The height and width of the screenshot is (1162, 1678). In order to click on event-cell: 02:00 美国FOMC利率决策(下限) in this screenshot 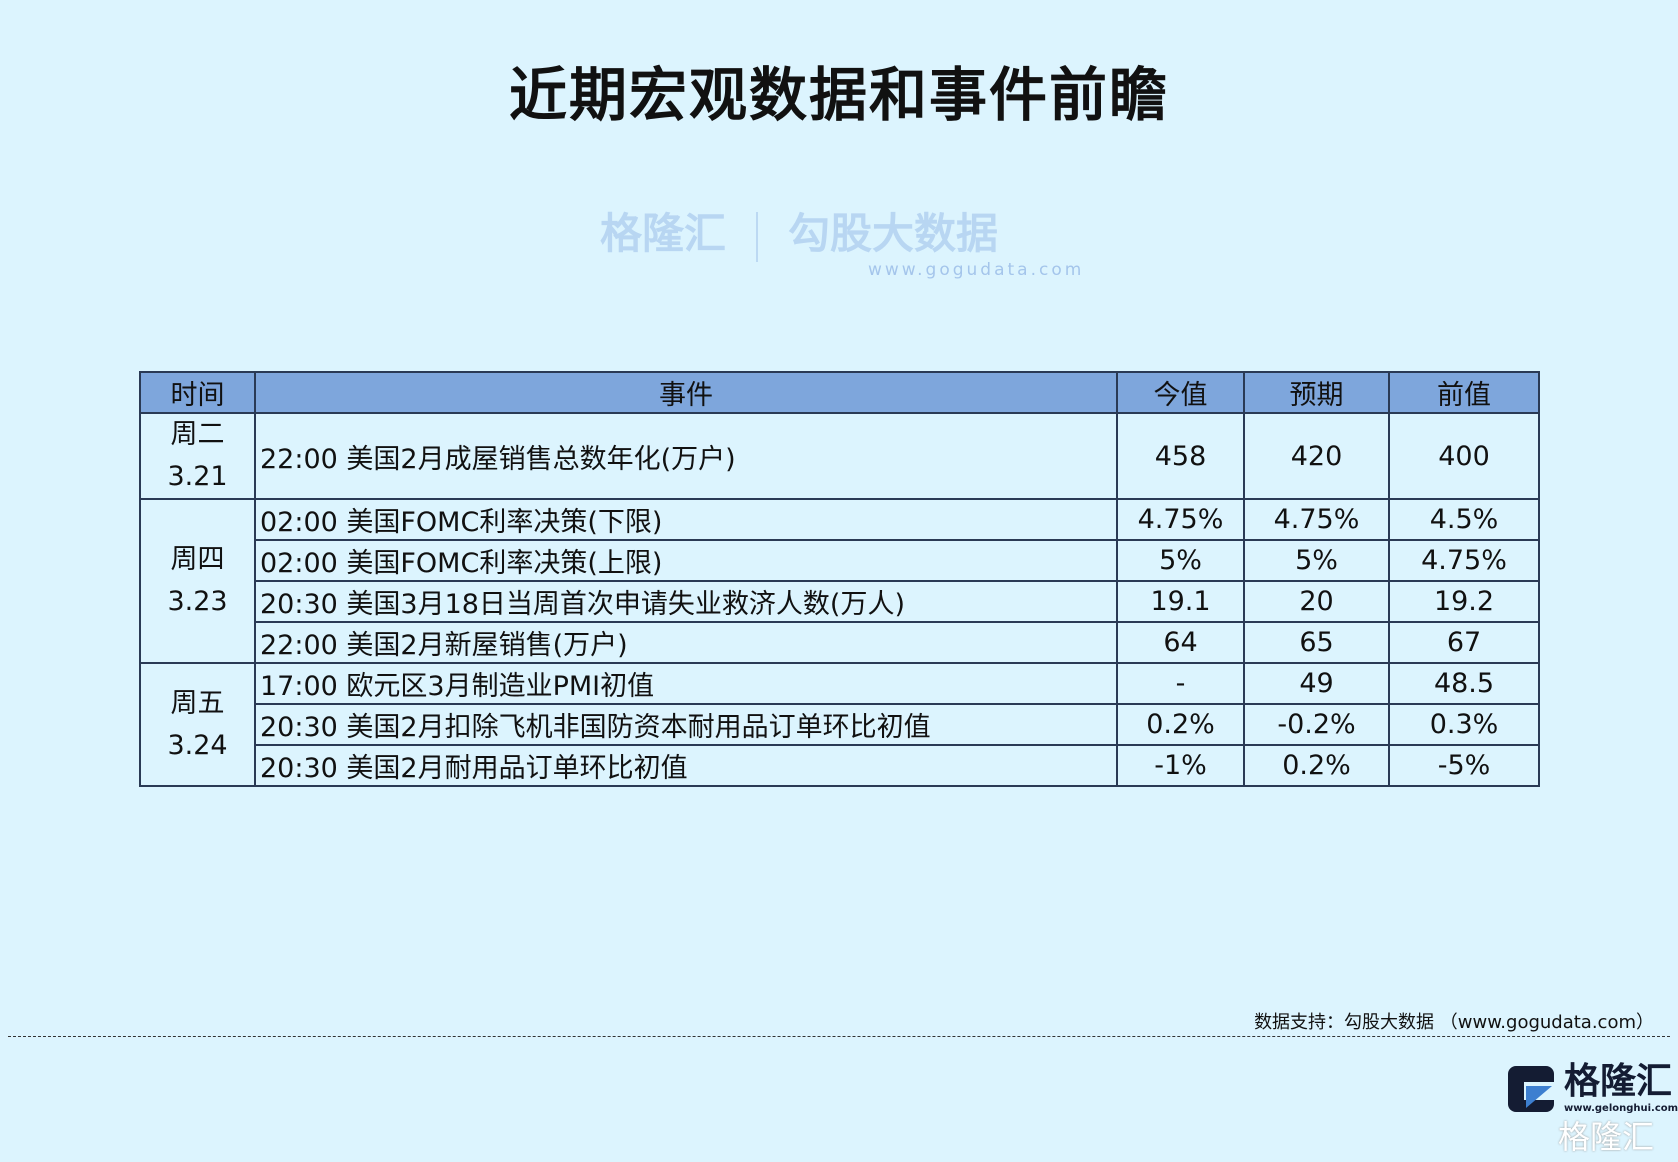, I will do `click(686, 519)`.